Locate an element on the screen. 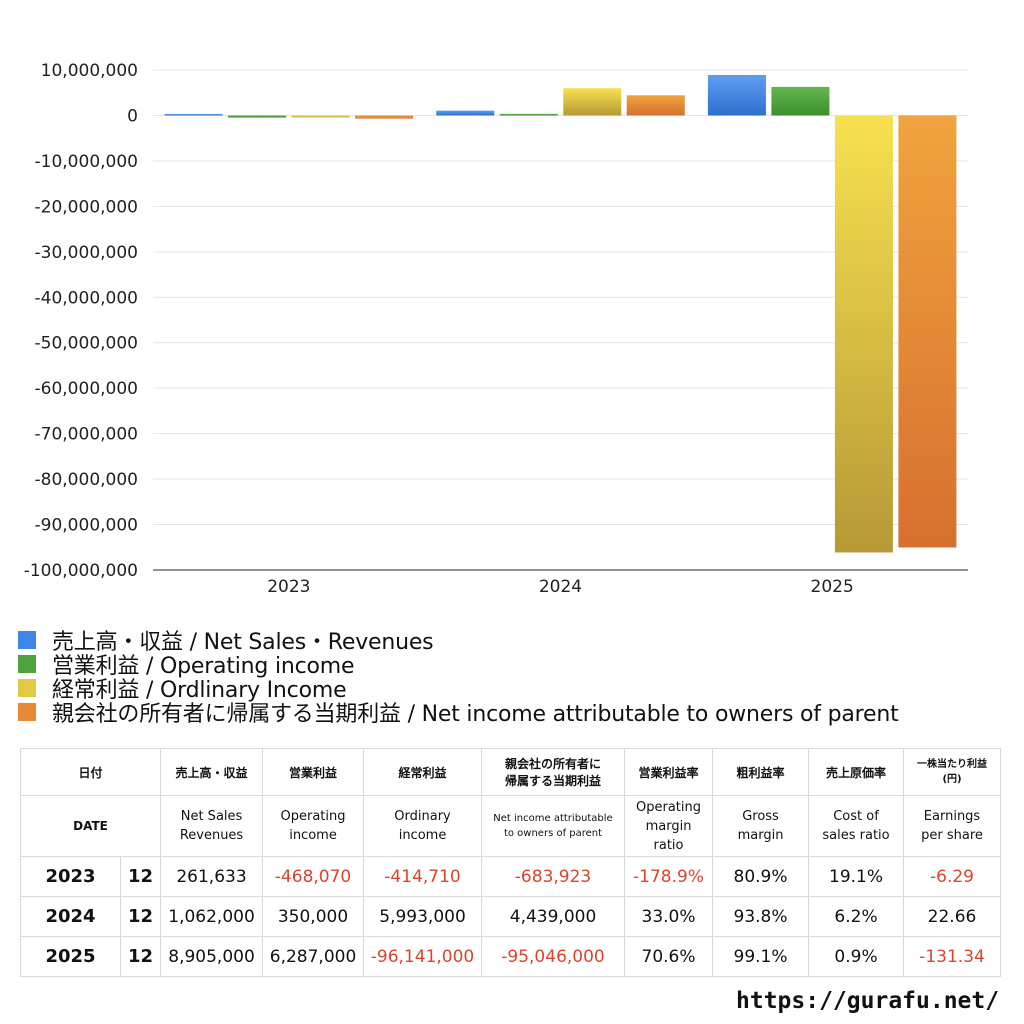  th-cost-ratio-jp: 売上原価率 is located at coordinates (856, 772).